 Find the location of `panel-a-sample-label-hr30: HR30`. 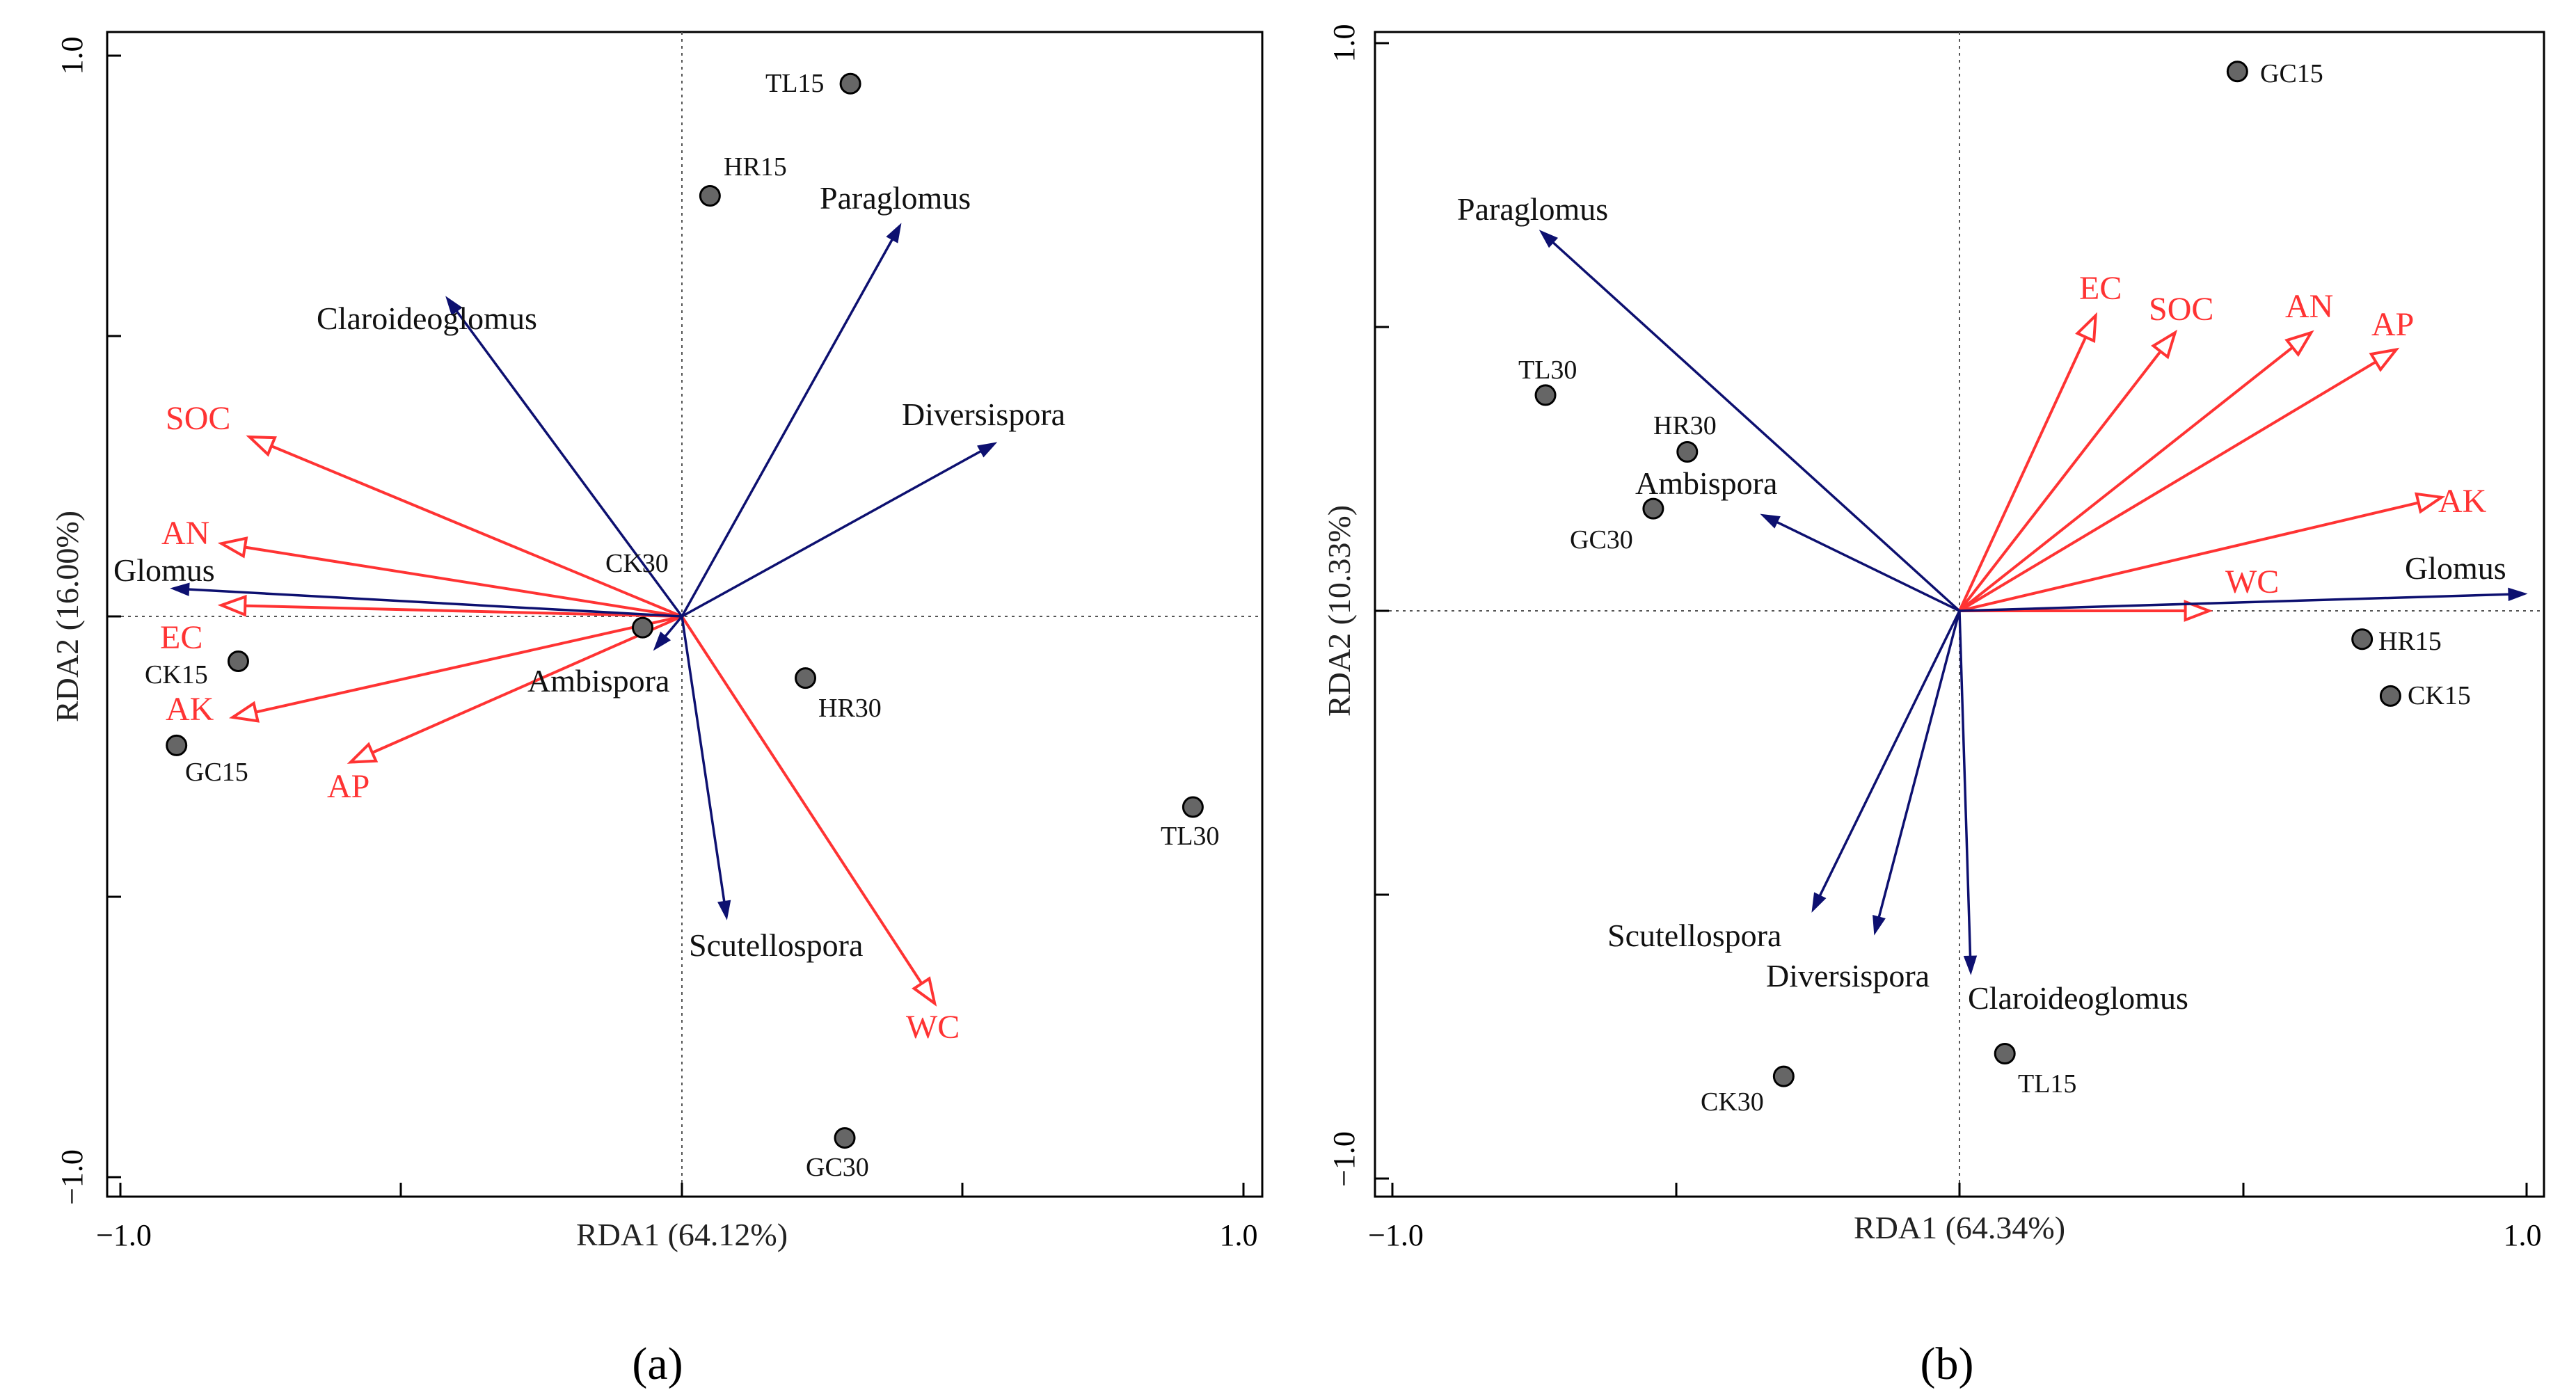

panel-a-sample-label-hr30: HR30 is located at coordinates (850, 708).